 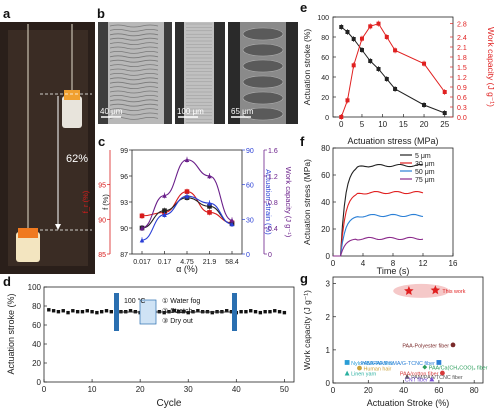 I want to click on panel-c-letter: c, so click(x=101, y=141).